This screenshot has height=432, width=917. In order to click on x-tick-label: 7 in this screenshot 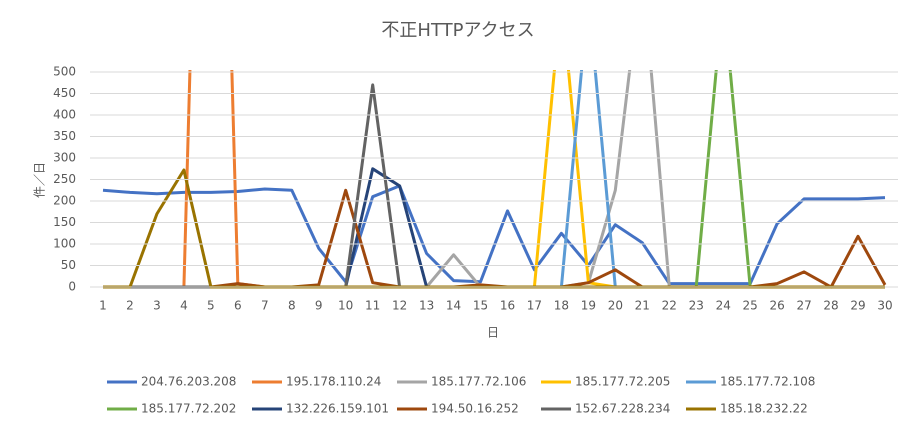, I will do `click(265, 306)`.